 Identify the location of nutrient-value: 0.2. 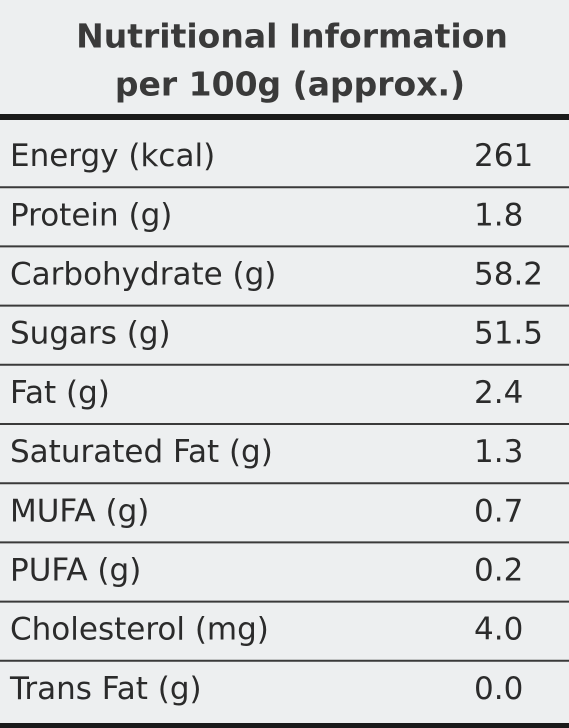
(498, 571).